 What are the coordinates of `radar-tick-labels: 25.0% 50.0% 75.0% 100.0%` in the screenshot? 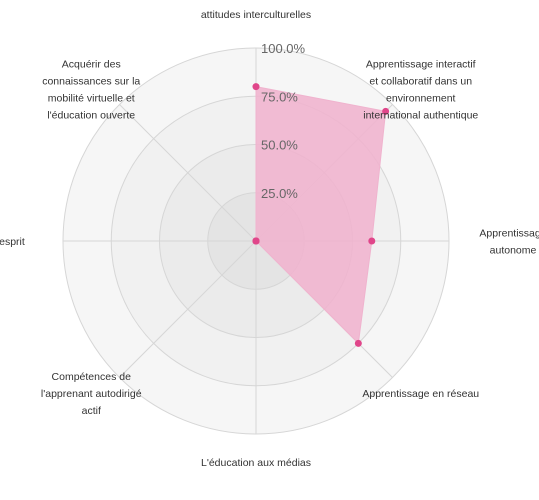 It's located at (283, 121).